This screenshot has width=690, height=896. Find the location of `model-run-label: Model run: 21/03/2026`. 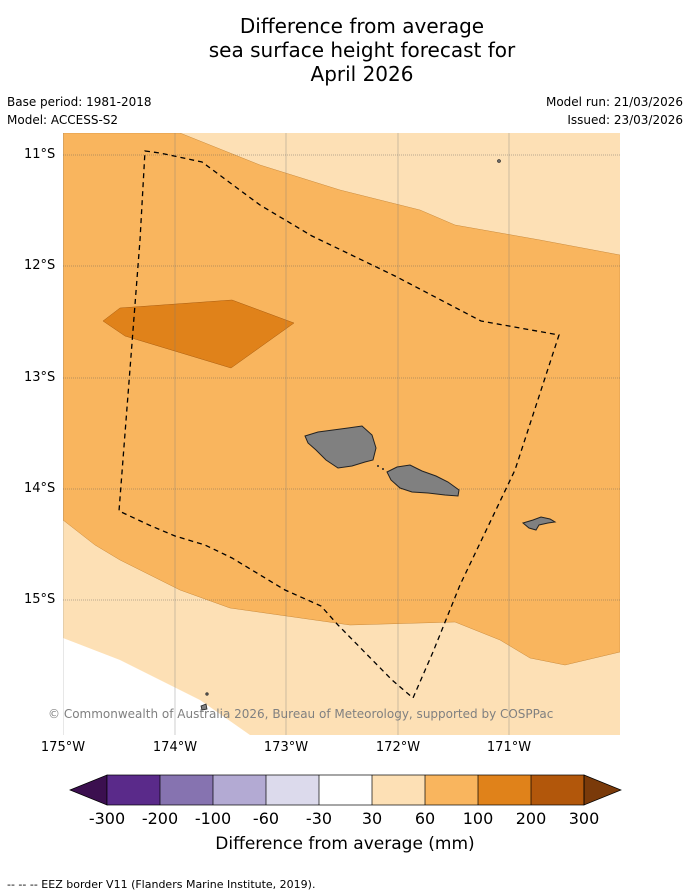

model-run-label: Model run: 21/03/2026 is located at coordinates (614, 102).